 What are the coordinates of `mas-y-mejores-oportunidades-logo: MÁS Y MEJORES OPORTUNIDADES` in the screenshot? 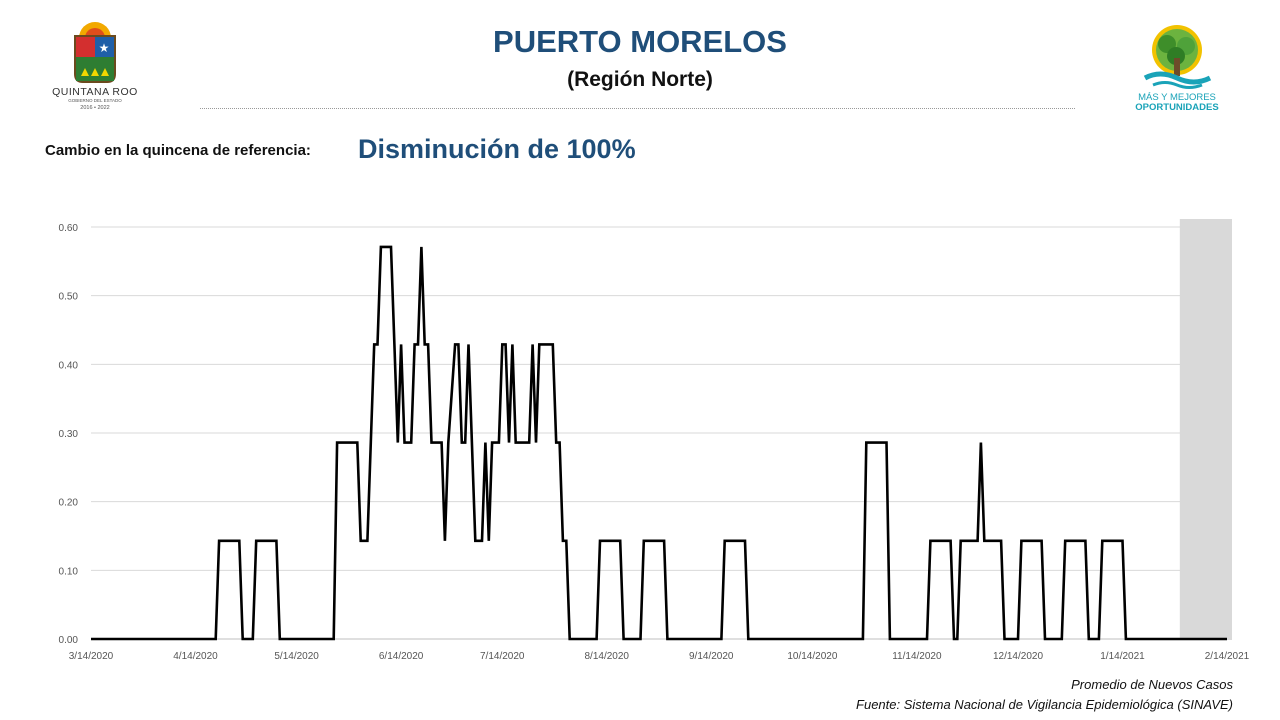 It's located at (1177, 67).